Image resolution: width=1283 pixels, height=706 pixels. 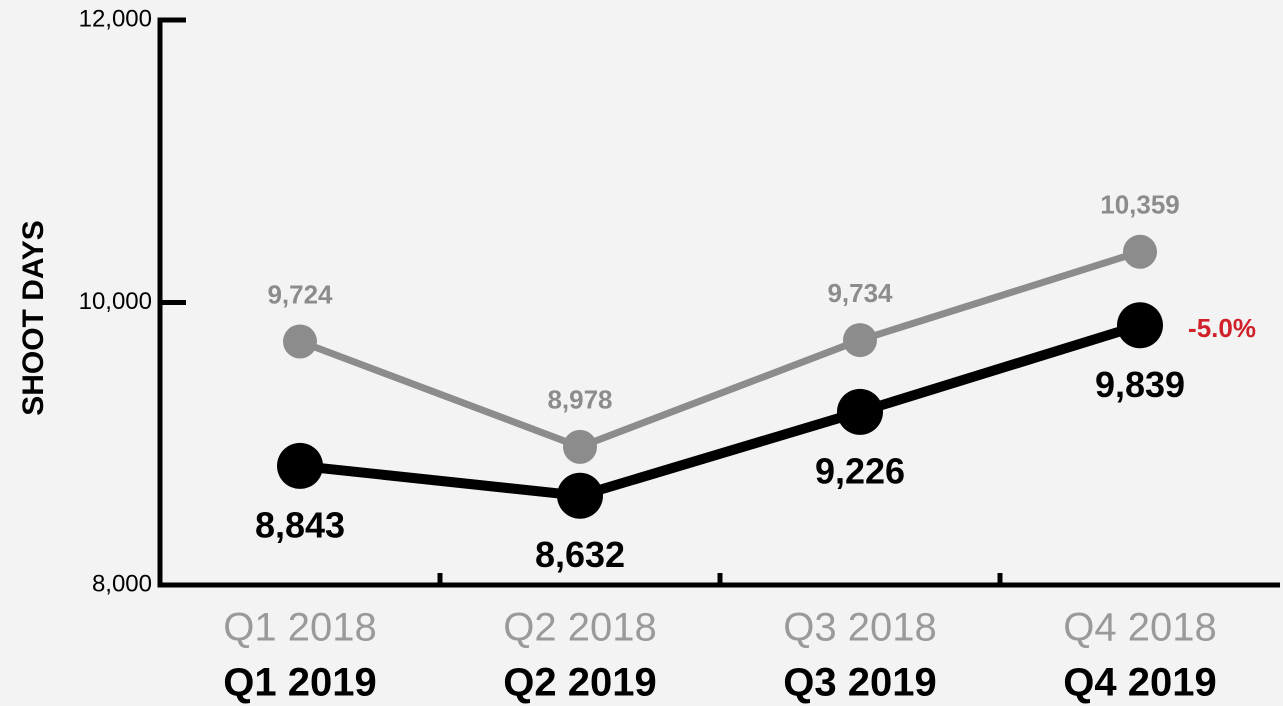 I want to click on x-tick-label: Q3 2018, so click(x=859, y=628).